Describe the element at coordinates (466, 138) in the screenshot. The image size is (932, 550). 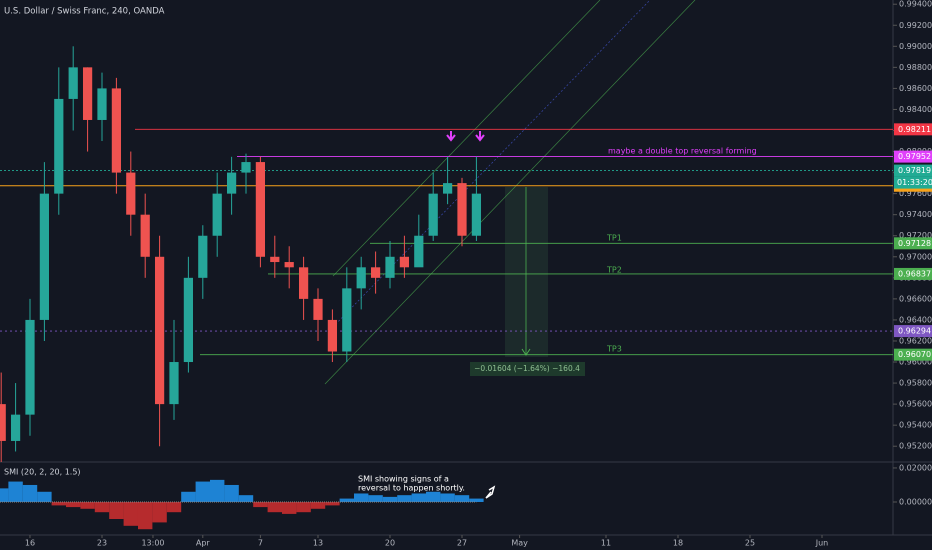
I see `channel-upper` at that location.